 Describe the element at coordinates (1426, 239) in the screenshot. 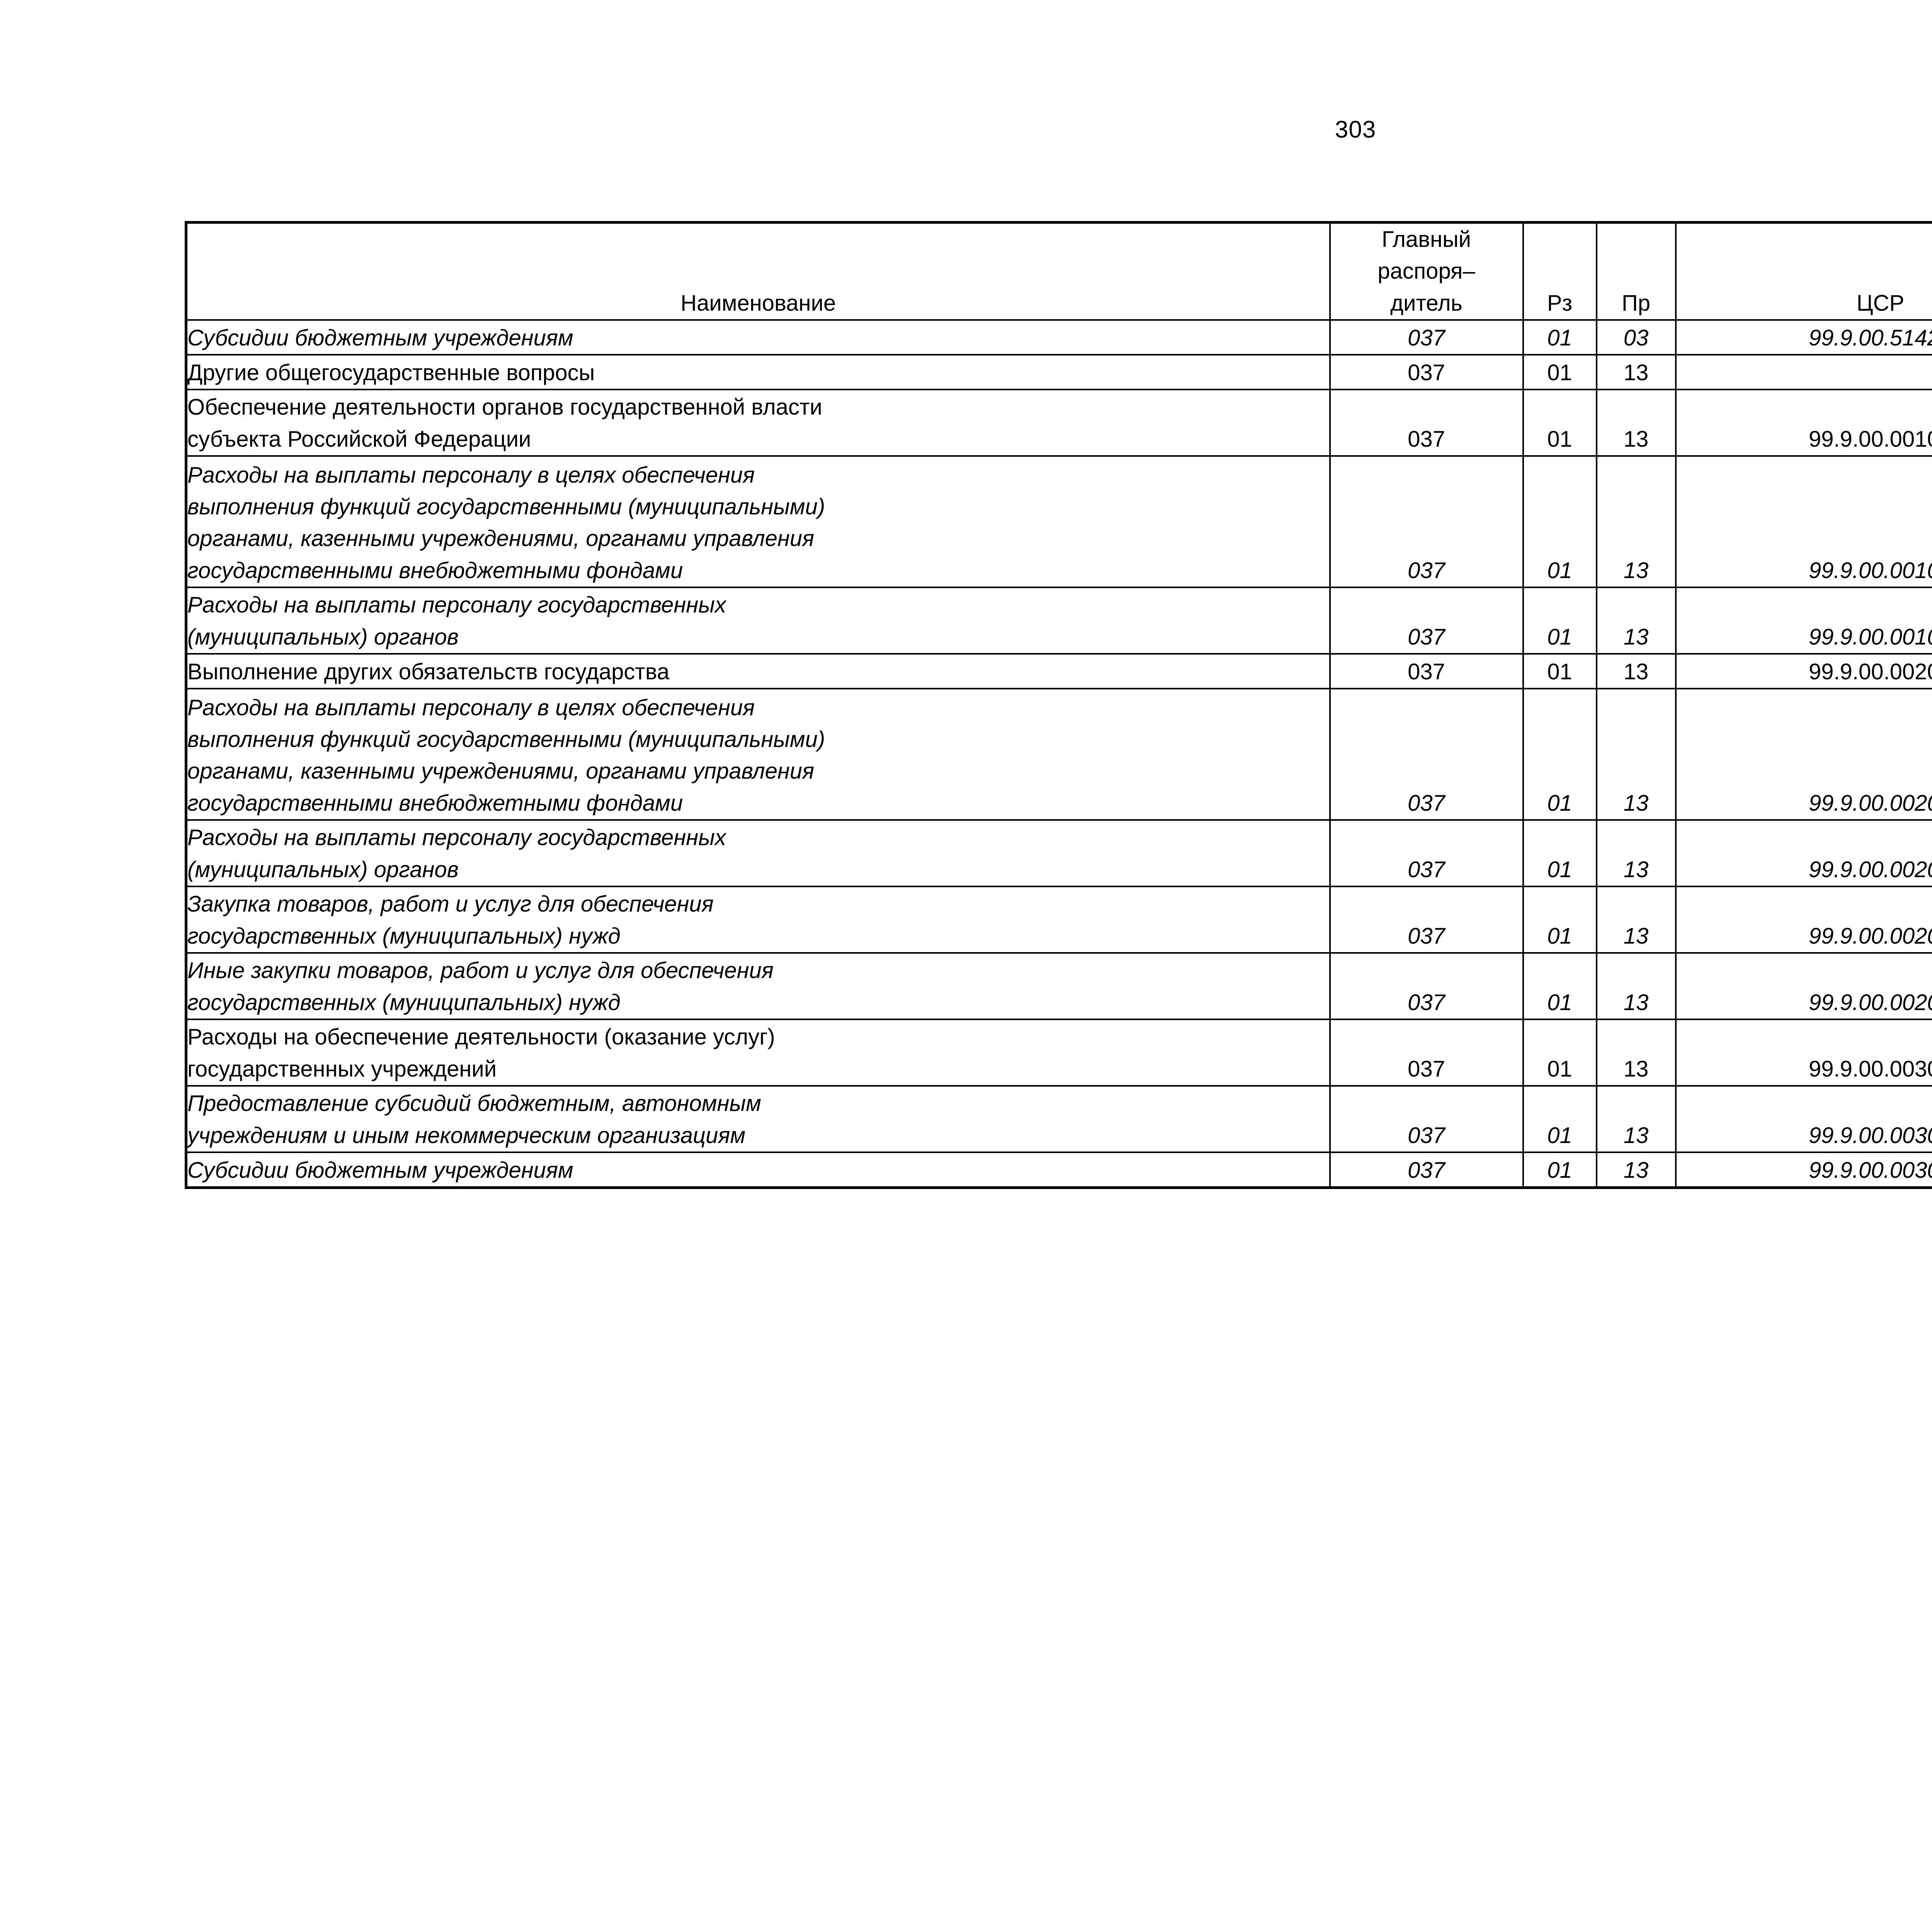

I see `header-admin-line1: Главный` at that location.